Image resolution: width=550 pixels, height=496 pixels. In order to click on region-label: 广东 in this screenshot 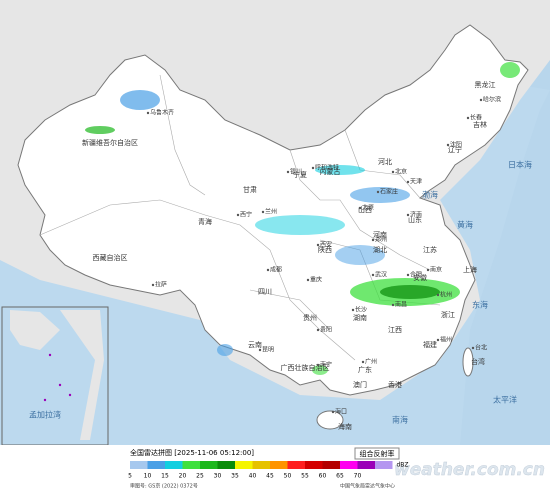, I will do `click(365, 369)`.